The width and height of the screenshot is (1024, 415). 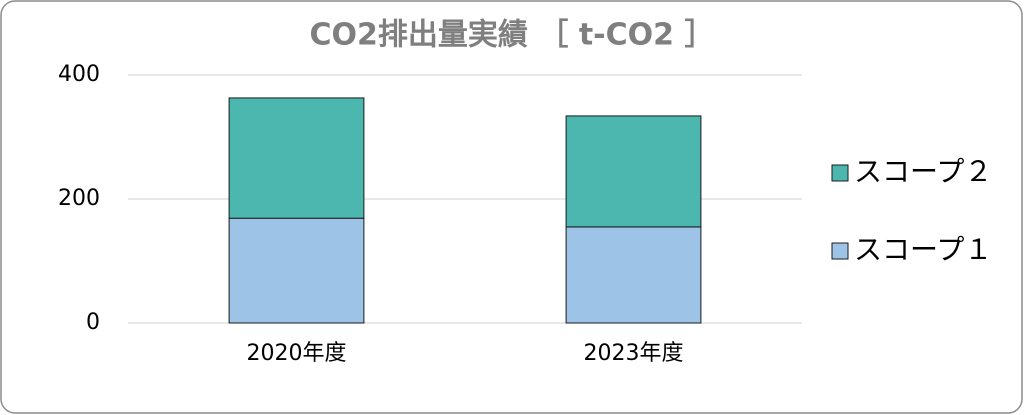 What do you see at coordinates (79, 198) in the screenshot?
I see `y-tick-label: 200` at bounding box center [79, 198].